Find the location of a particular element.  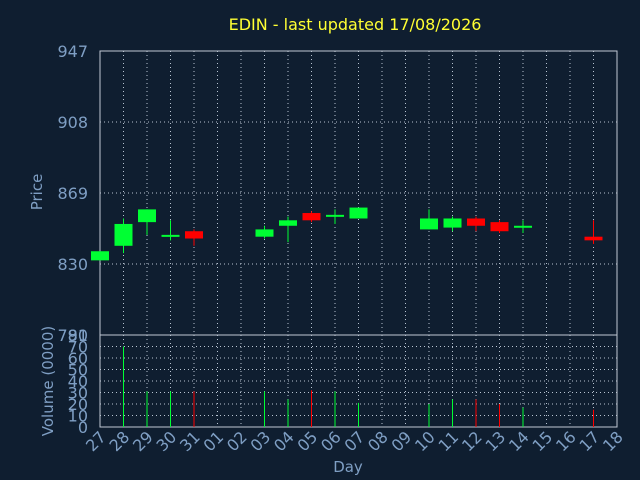

day-axis-label: Day is located at coordinates (348, 467).